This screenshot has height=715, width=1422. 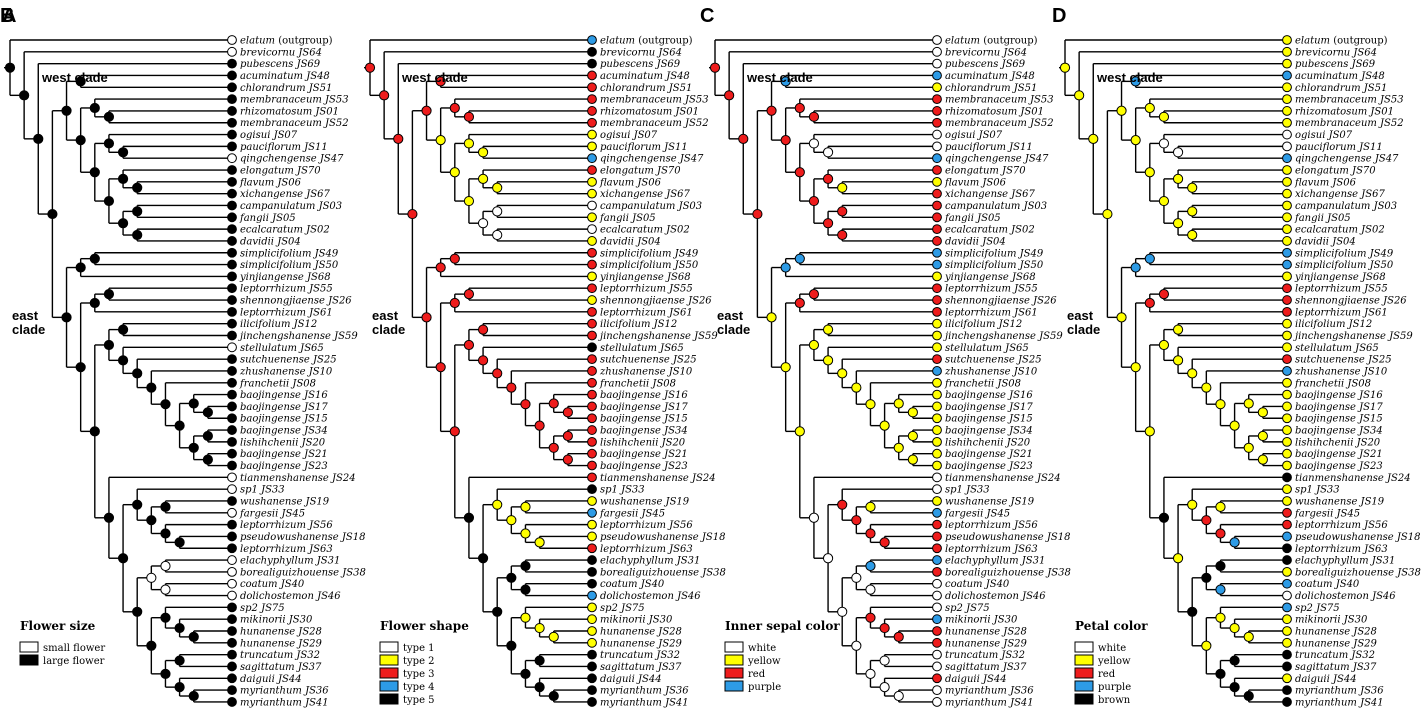 I want to click on taxon-label: leptorrhizum JS63, so click(x=1341, y=549).